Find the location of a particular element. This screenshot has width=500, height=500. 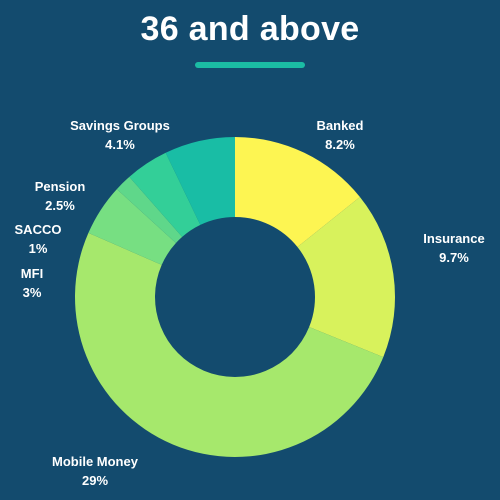

slice-label-pension: Pension is located at coordinates (60, 186).